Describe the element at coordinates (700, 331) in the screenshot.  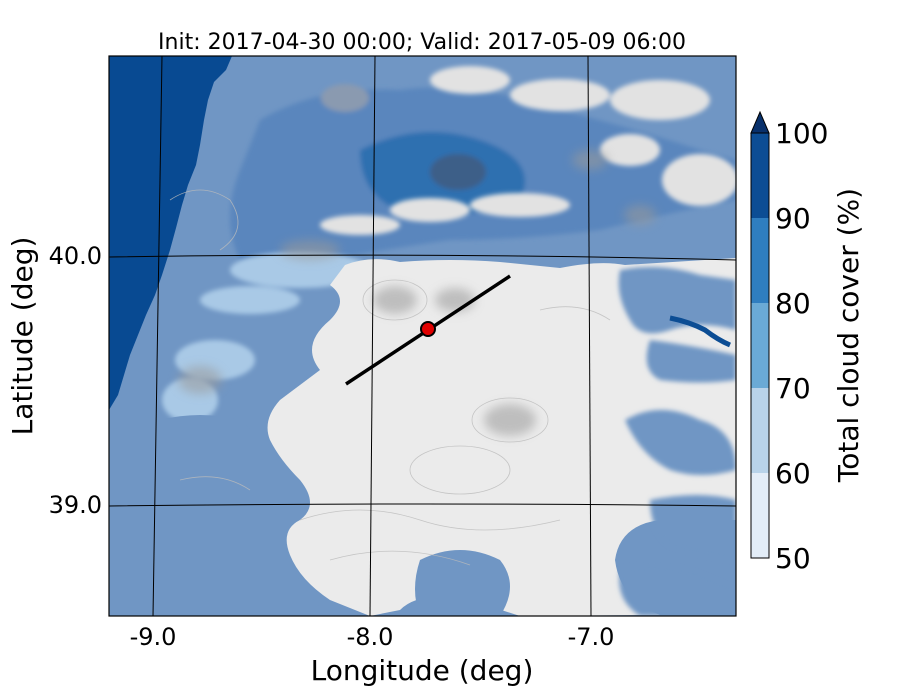
I see `river-channel` at that location.